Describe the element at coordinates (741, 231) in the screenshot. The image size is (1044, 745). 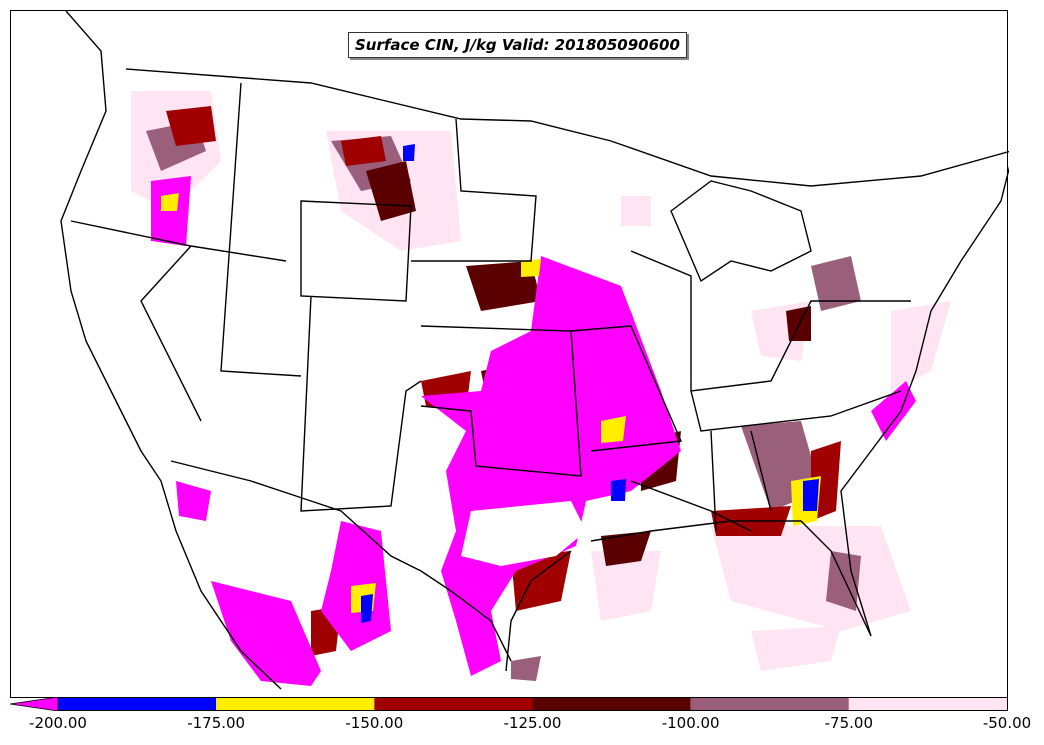
I see `great-lakes` at that location.